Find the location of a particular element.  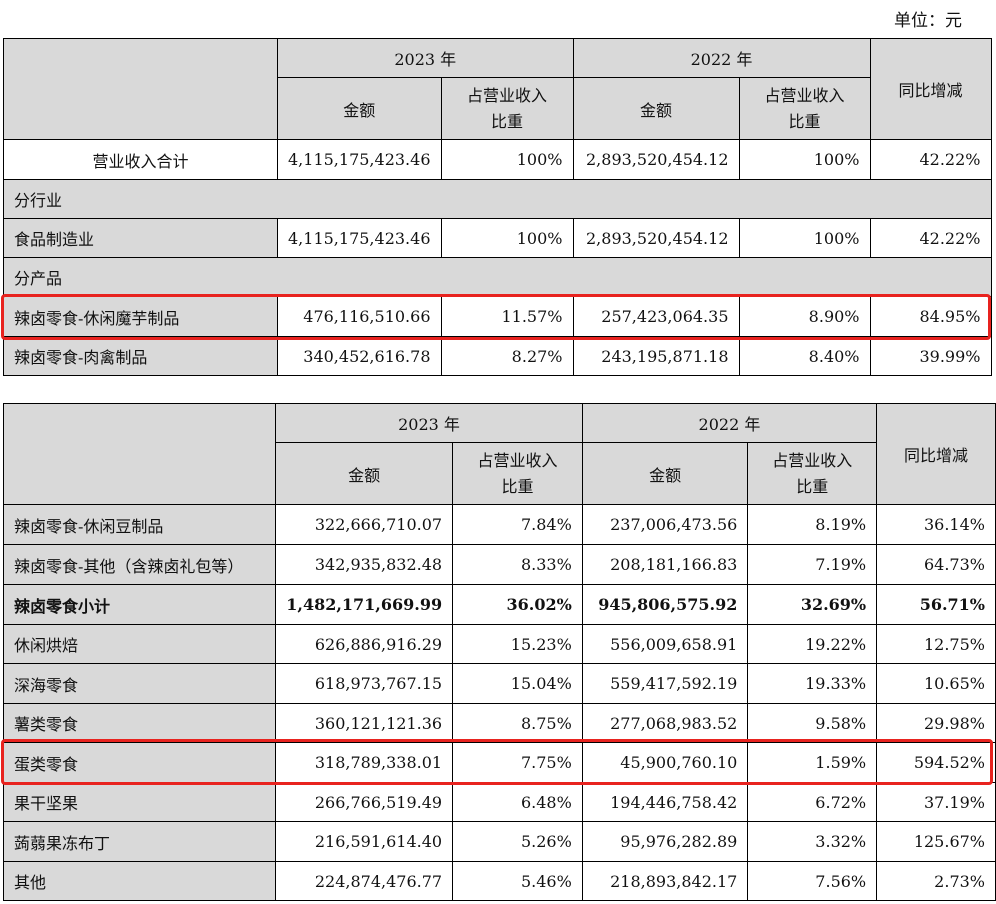

section-row-industry: 分行业 is located at coordinates (497, 199).